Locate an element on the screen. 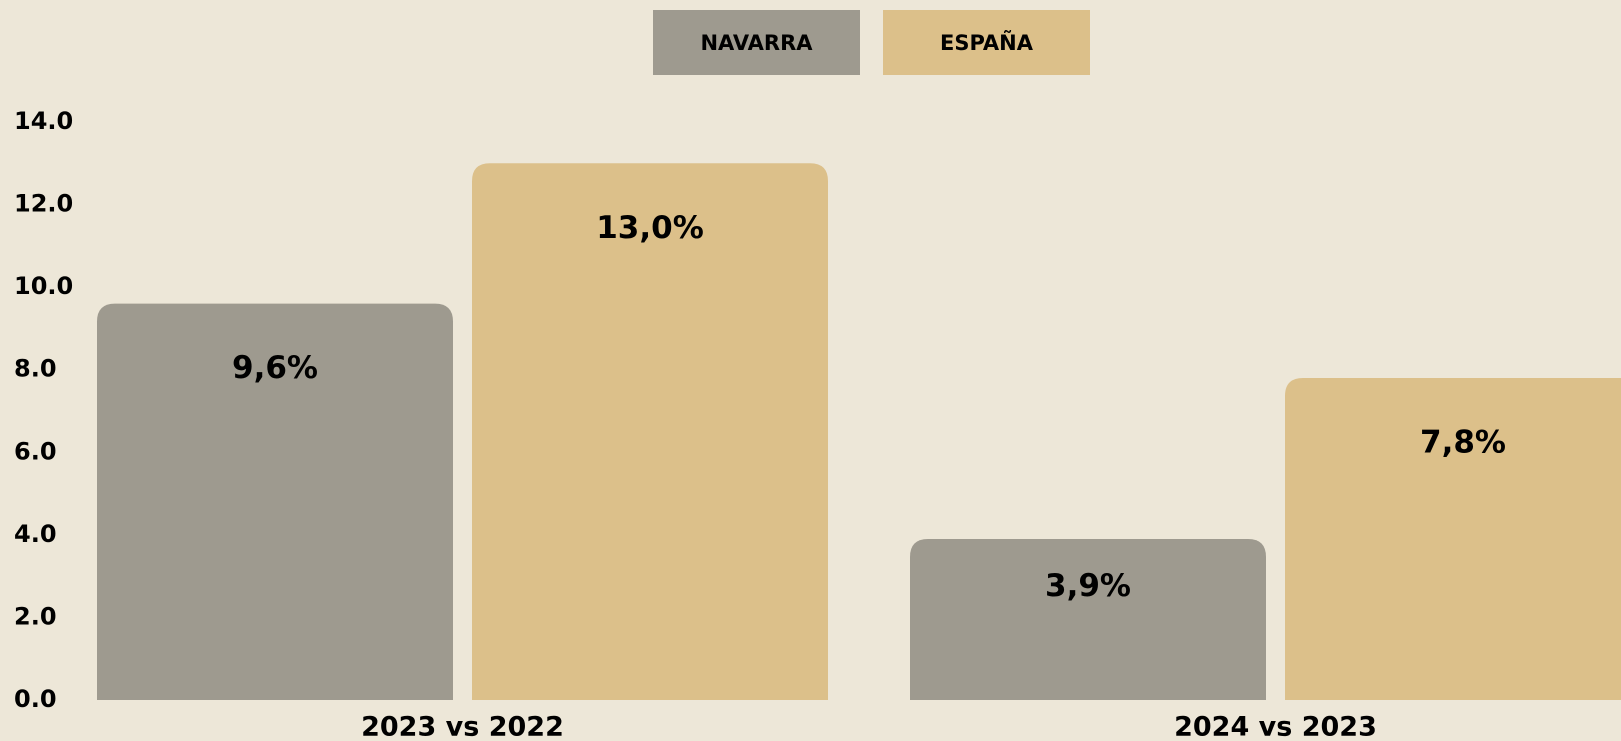  y-tick-label: 8.0 is located at coordinates (35, 369).